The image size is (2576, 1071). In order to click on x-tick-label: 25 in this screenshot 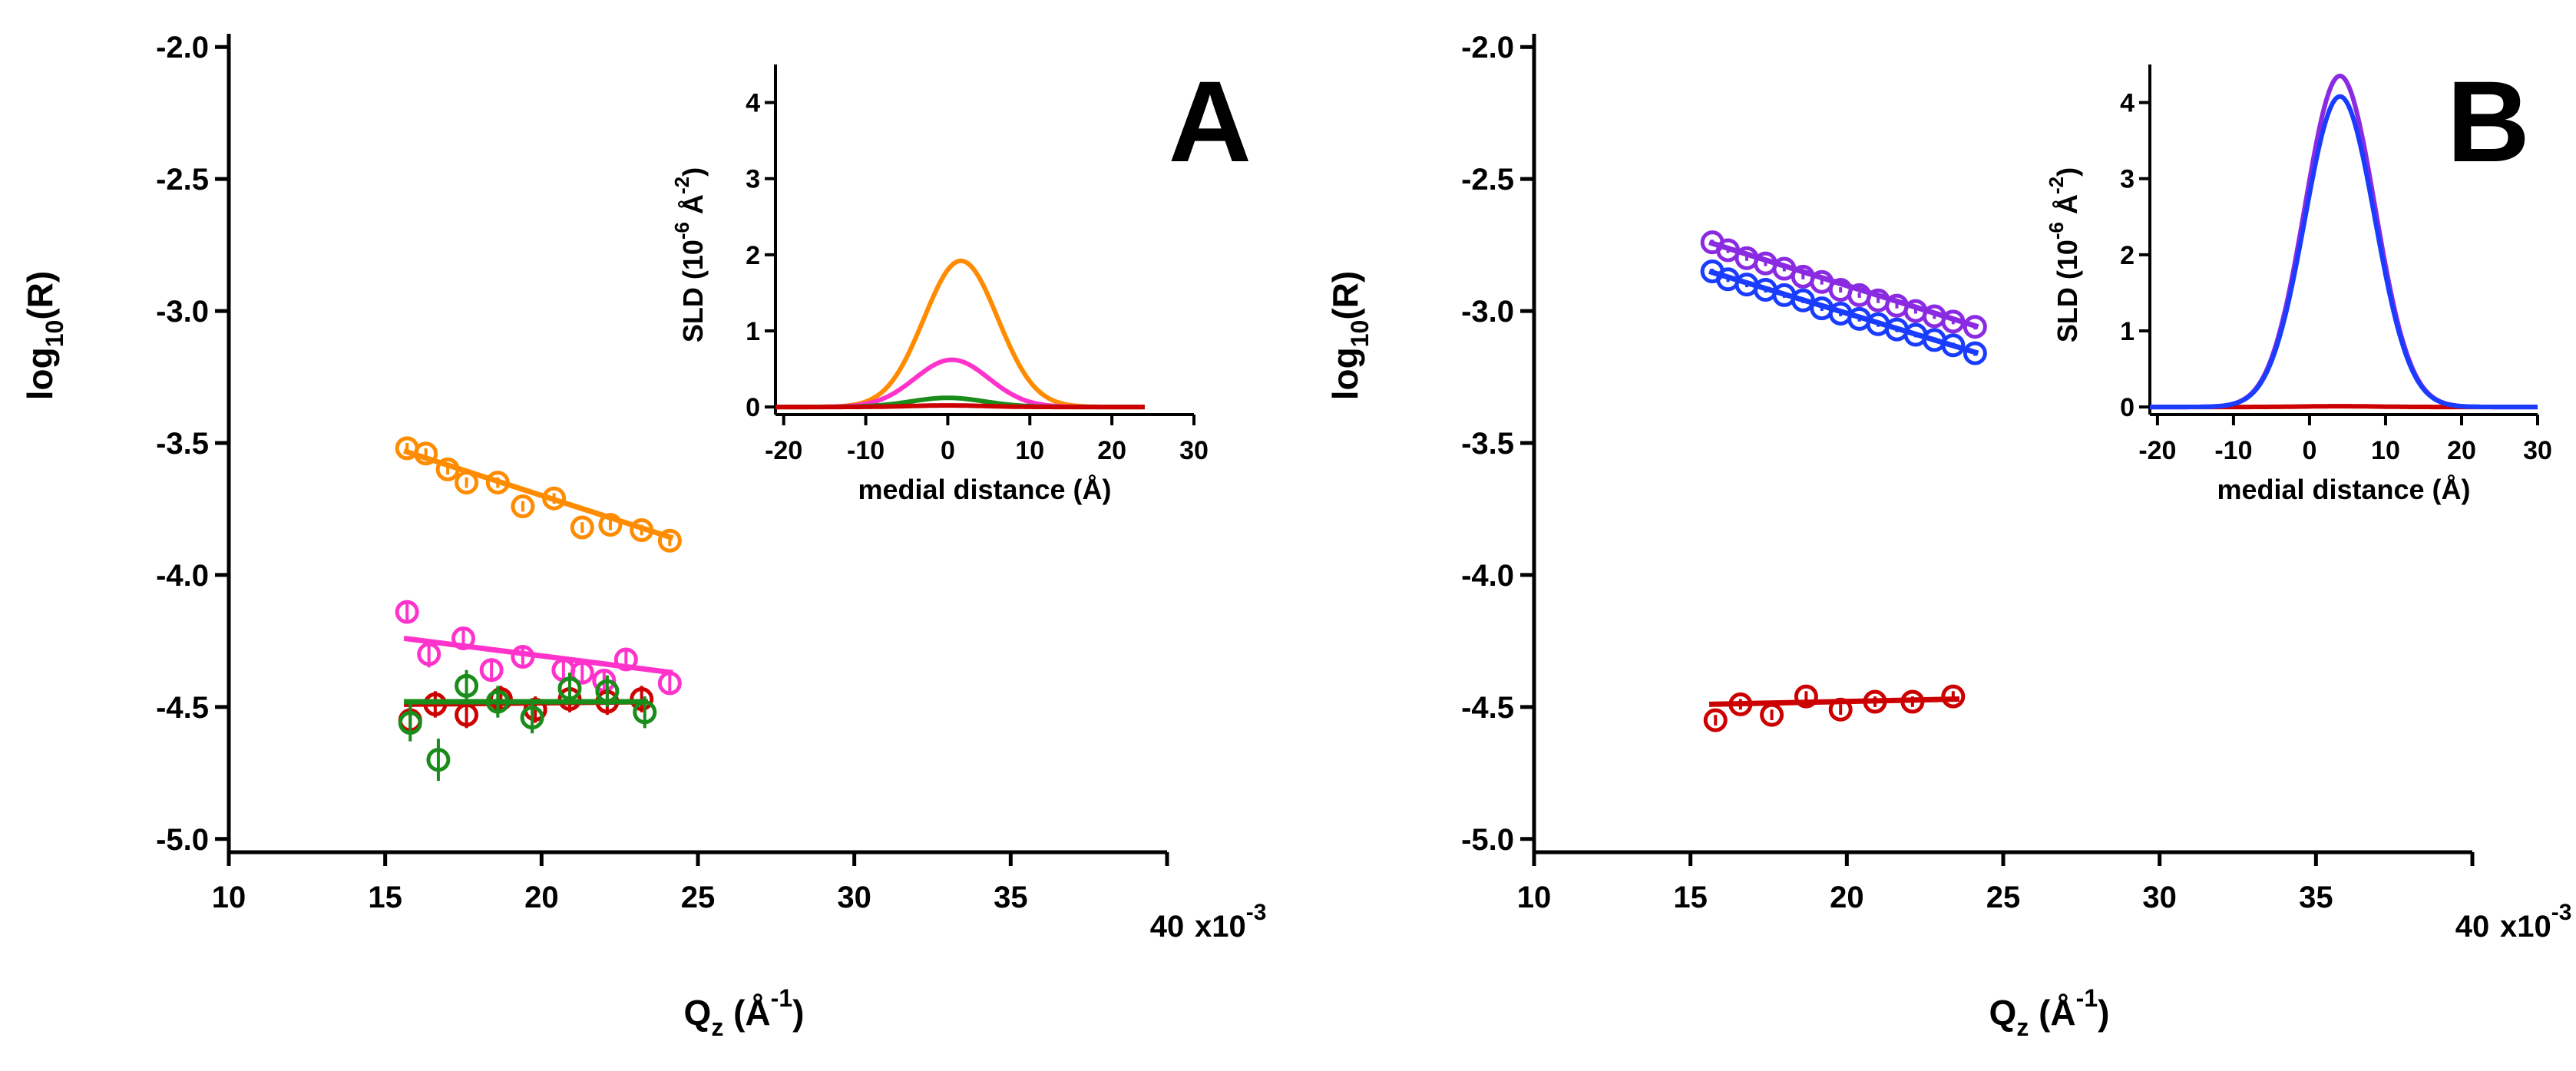, I will do `click(2003, 897)`.